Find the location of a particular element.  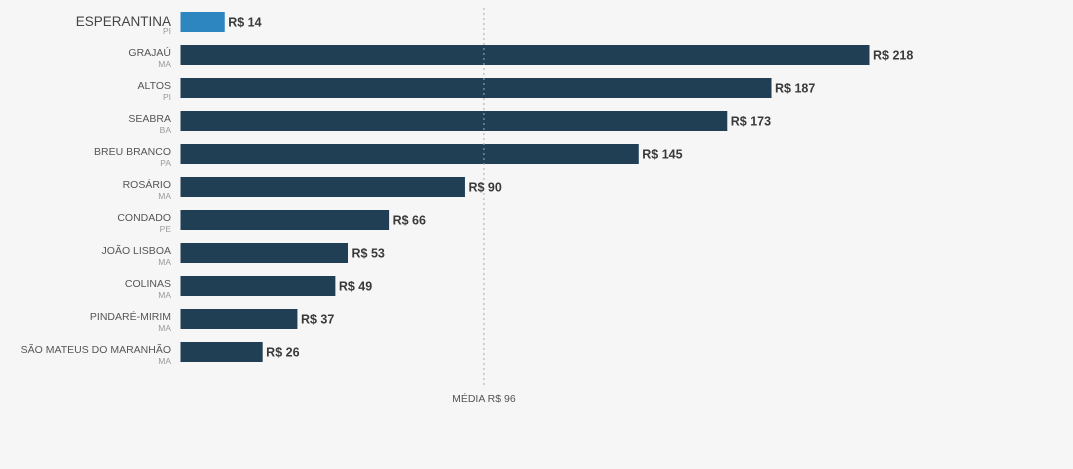

average-label: MÉDIA R$ 96 is located at coordinates (484, 398).